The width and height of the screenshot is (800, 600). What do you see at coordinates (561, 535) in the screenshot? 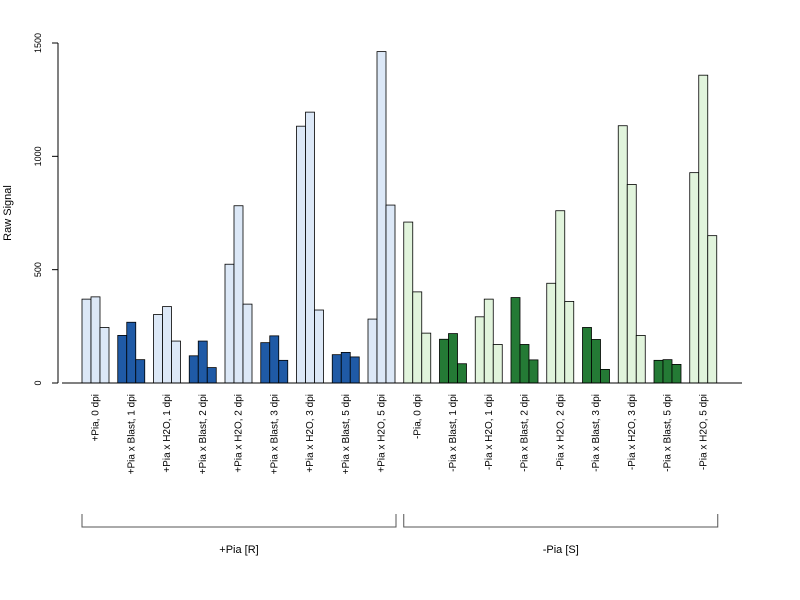
I see `group-bracket: -Pia [S]` at bounding box center [561, 535].